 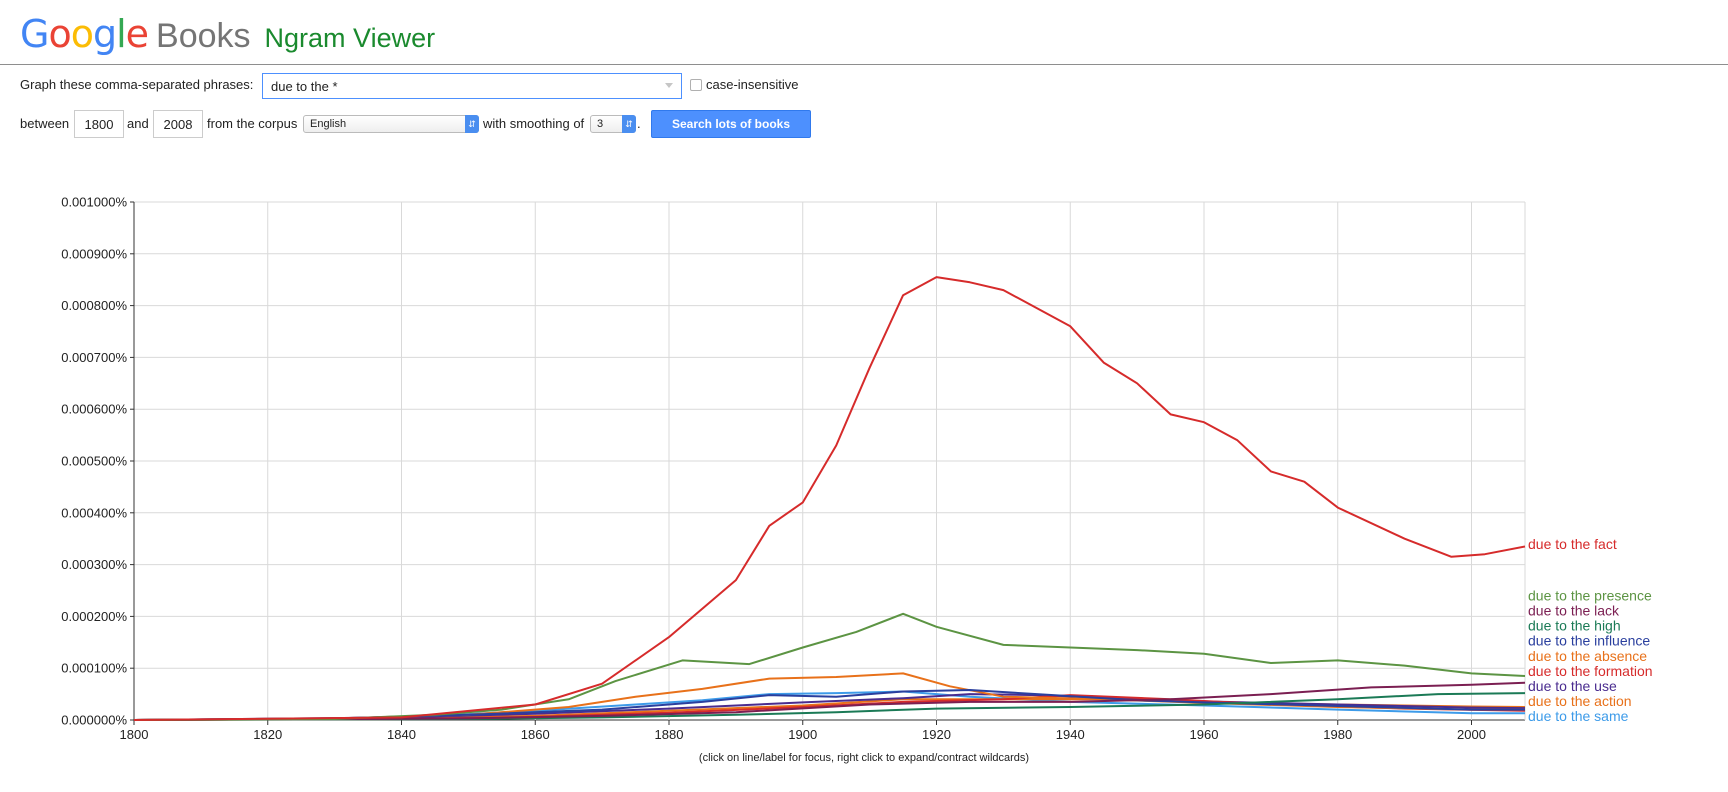 What do you see at coordinates (134, 734) in the screenshot?
I see `x-tick-label: 1800` at bounding box center [134, 734].